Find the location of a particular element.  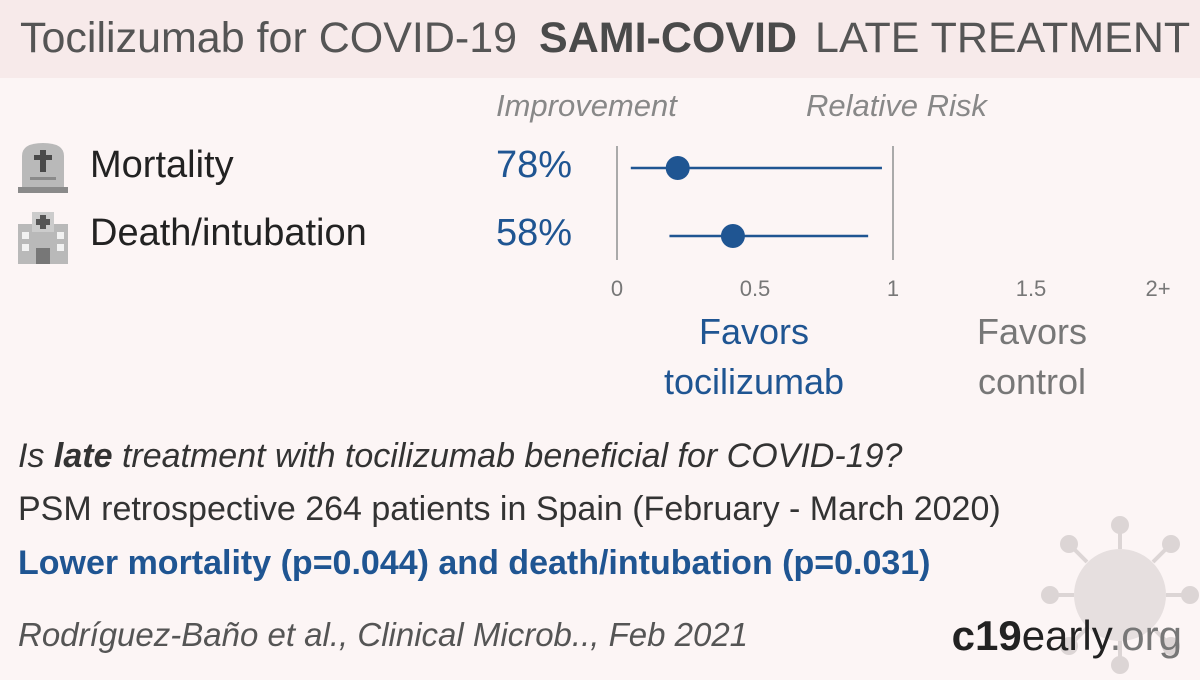

header-bar is located at coordinates (600, 39).